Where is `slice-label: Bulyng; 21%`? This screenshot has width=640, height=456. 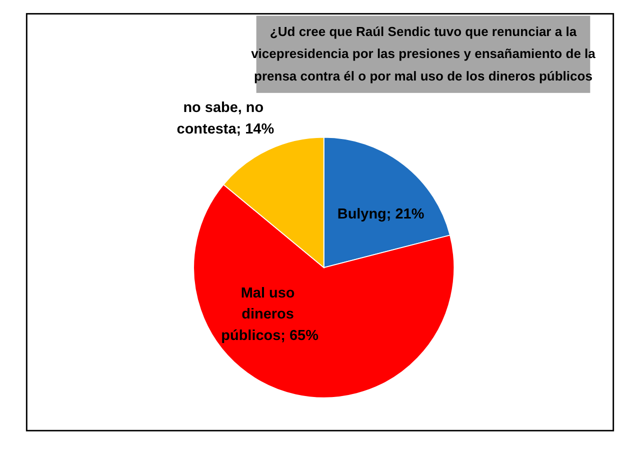 slice-label: Bulyng; 21% is located at coordinates (380, 214).